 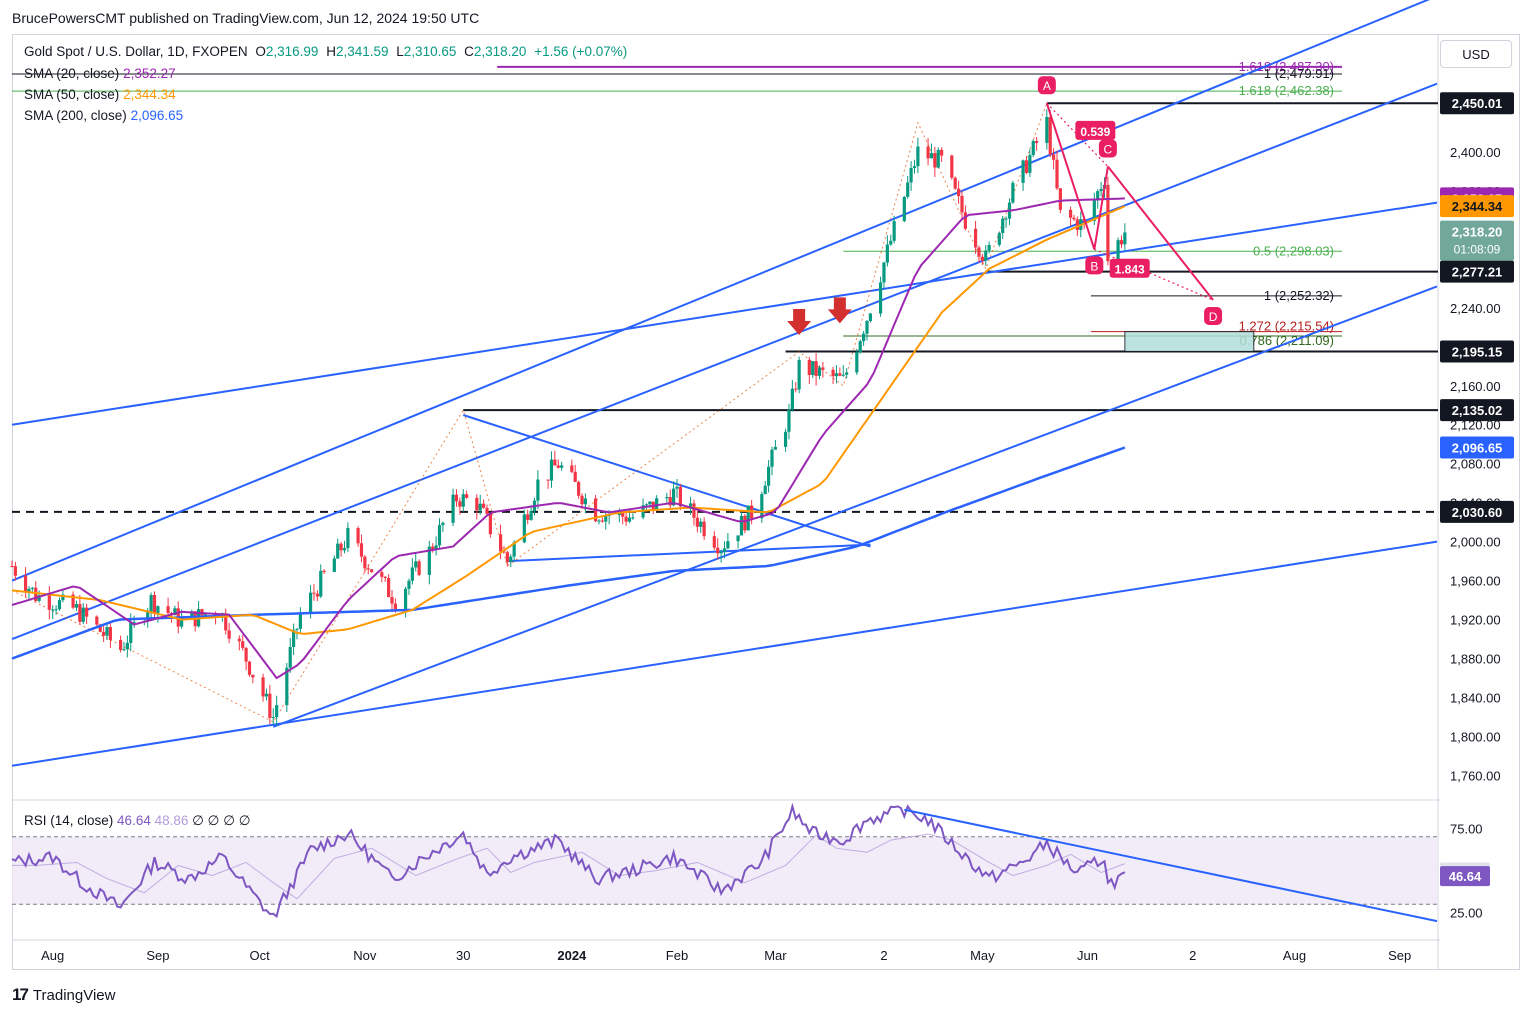 I want to click on y-tick-label: 2,120.00, so click(x=1475, y=425).